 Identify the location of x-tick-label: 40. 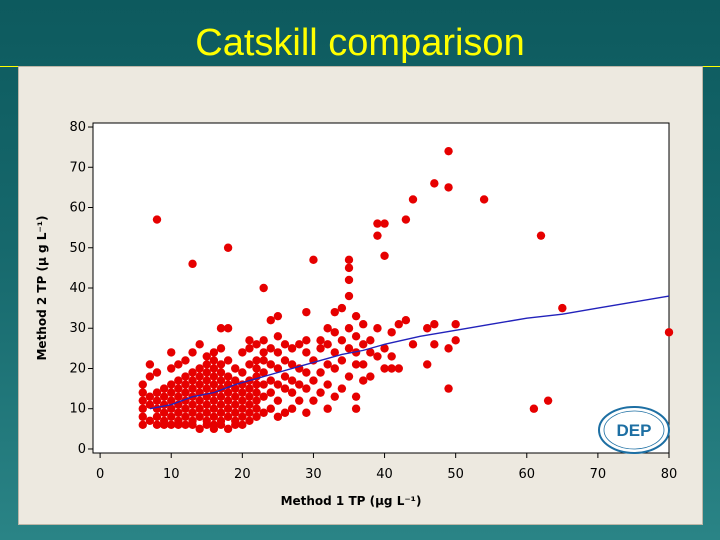
(384, 474).